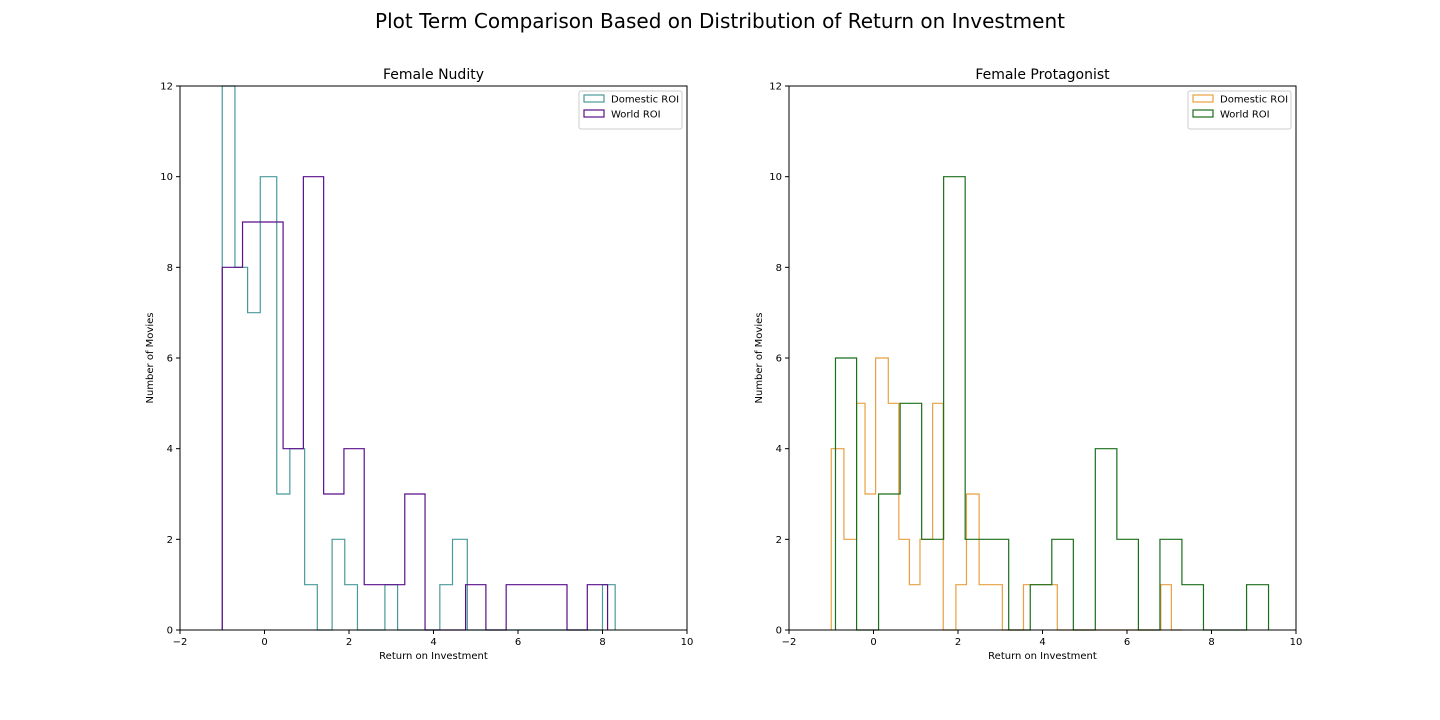 This screenshot has width=1440, height=720. What do you see at coordinates (433, 75) in the screenshot?
I see `subplot-title: Female Nudity` at bounding box center [433, 75].